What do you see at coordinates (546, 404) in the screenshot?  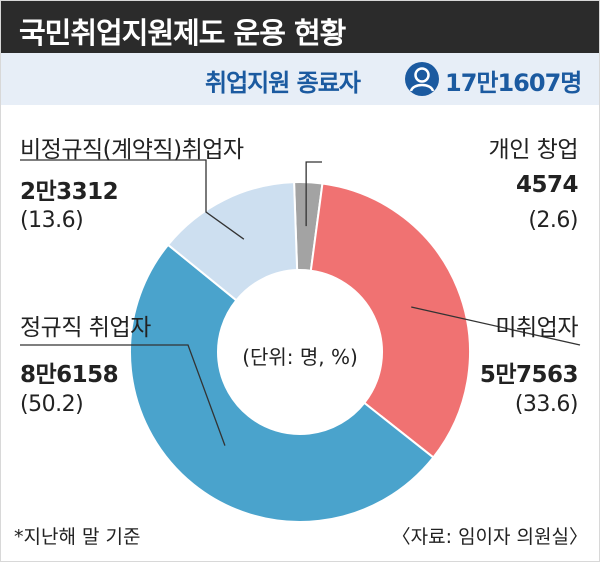 I see `label-unemployed-pct: (33.6)` at bounding box center [546, 404].